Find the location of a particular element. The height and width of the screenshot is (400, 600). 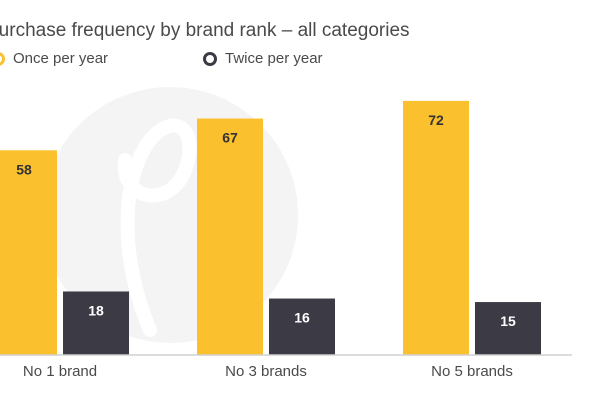

data-label-2-1: 15 is located at coordinates (508, 321).